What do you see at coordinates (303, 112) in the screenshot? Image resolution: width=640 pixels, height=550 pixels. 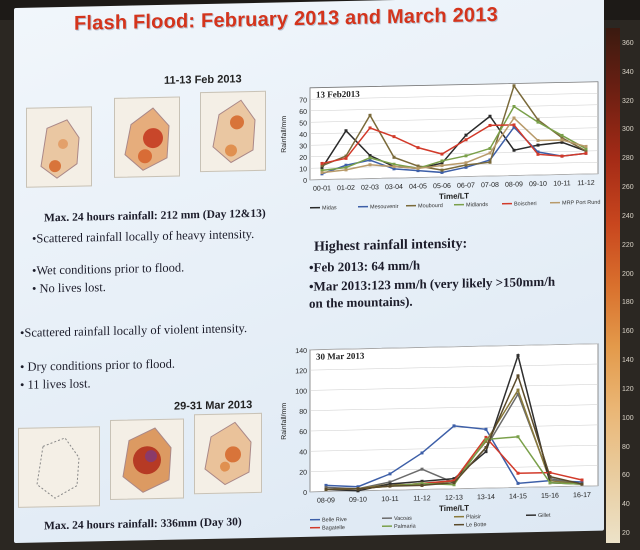 I see `y-tick-label: 60` at bounding box center [303, 112].